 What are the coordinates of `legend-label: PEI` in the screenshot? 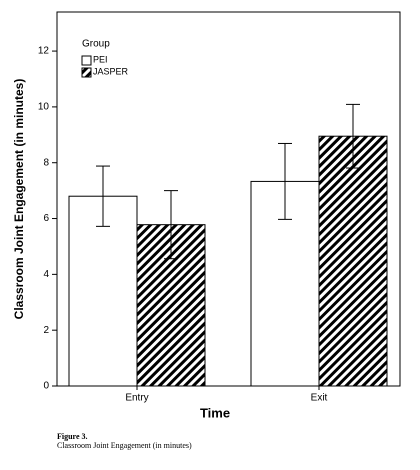 It's located at (100, 59).